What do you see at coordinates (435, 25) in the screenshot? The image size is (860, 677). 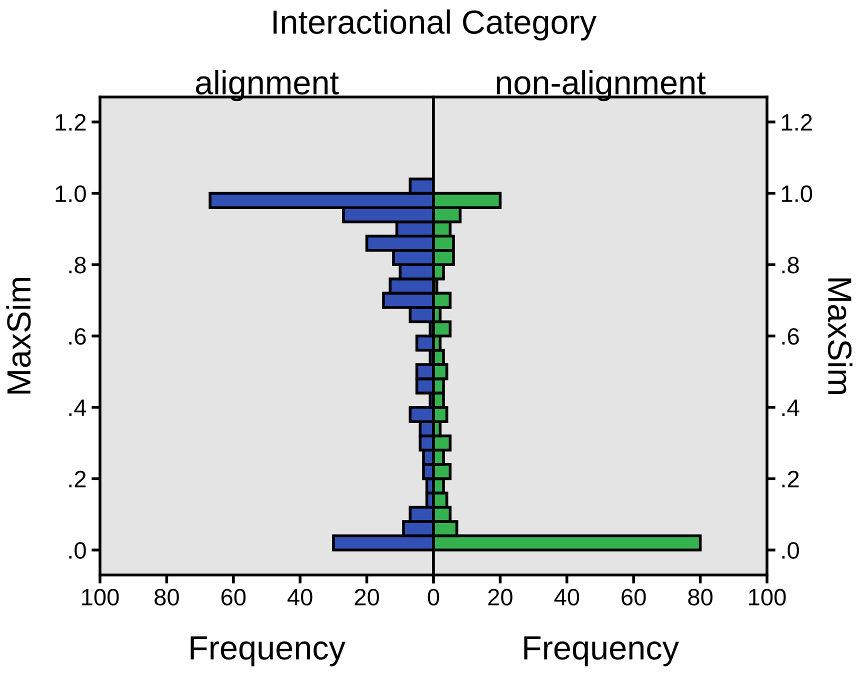 I see `text: Interactional Category` at bounding box center [435, 25].